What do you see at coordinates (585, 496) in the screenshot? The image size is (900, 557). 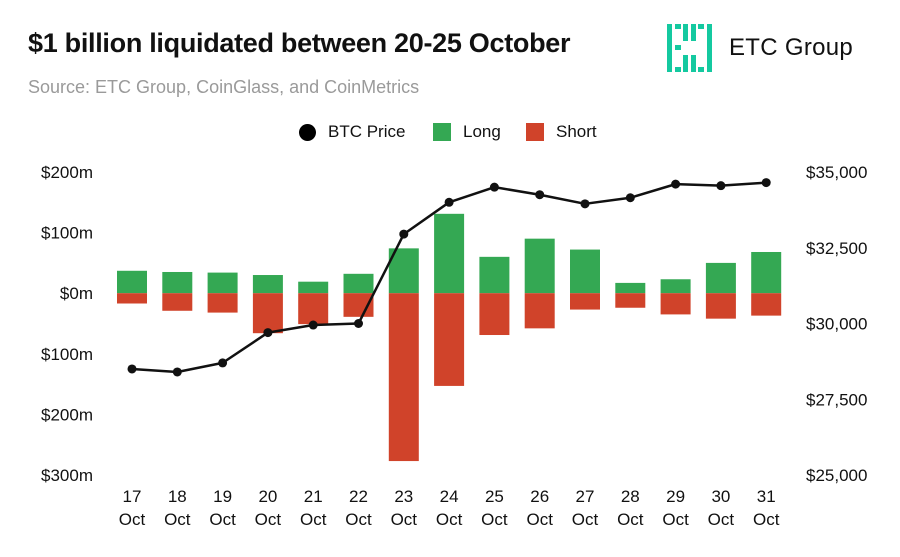 I see `x-axis-tick-label-day: 27` at bounding box center [585, 496].